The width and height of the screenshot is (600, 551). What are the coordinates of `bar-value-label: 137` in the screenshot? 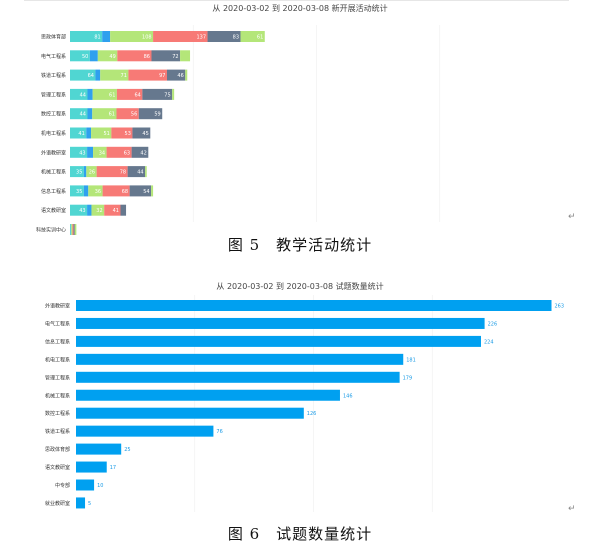 It's located at (201, 38).